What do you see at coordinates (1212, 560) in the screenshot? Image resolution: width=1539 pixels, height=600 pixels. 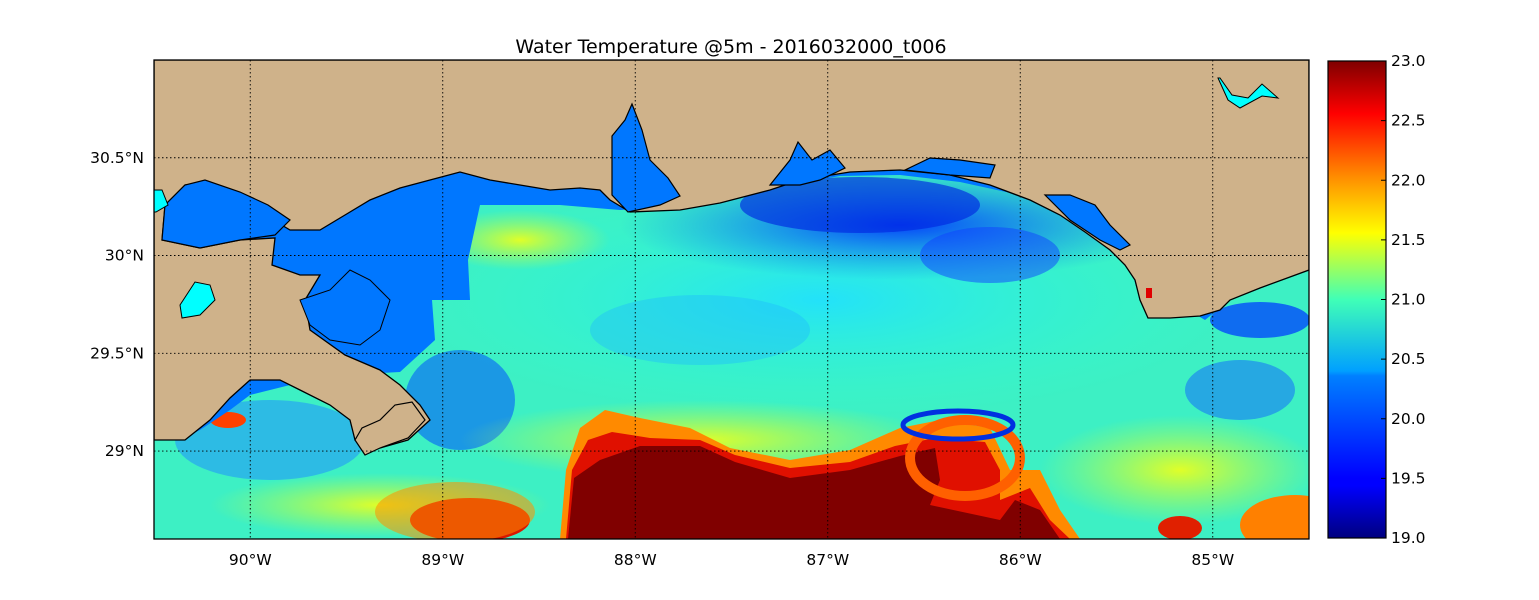 I see `x-tick-label: 85°W` at bounding box center [1212, 560].